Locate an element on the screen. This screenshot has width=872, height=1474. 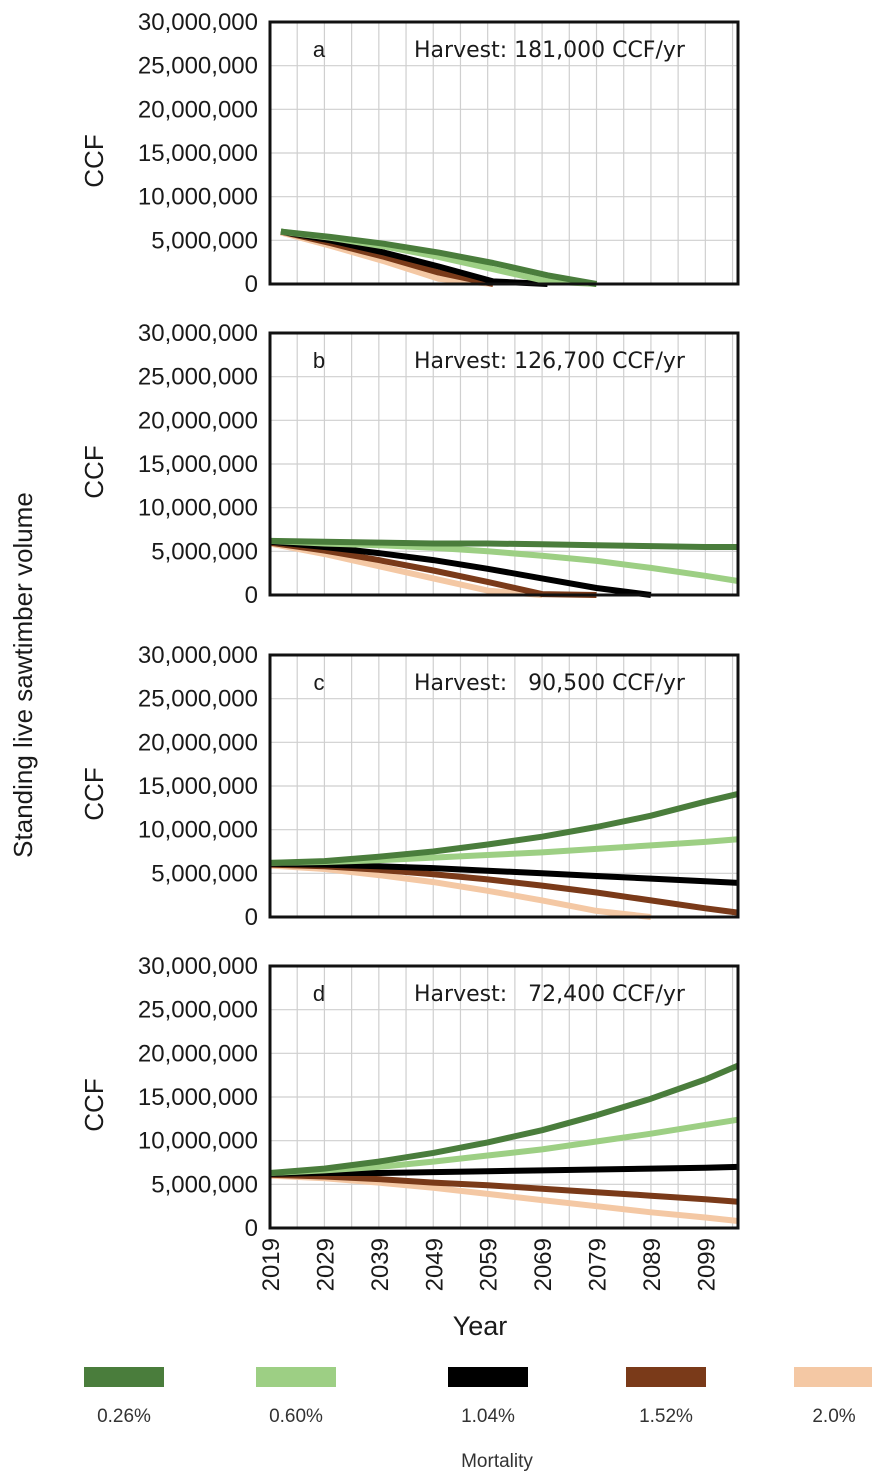
x-tick-label: 2089 is located at coordinates (652, 1264).